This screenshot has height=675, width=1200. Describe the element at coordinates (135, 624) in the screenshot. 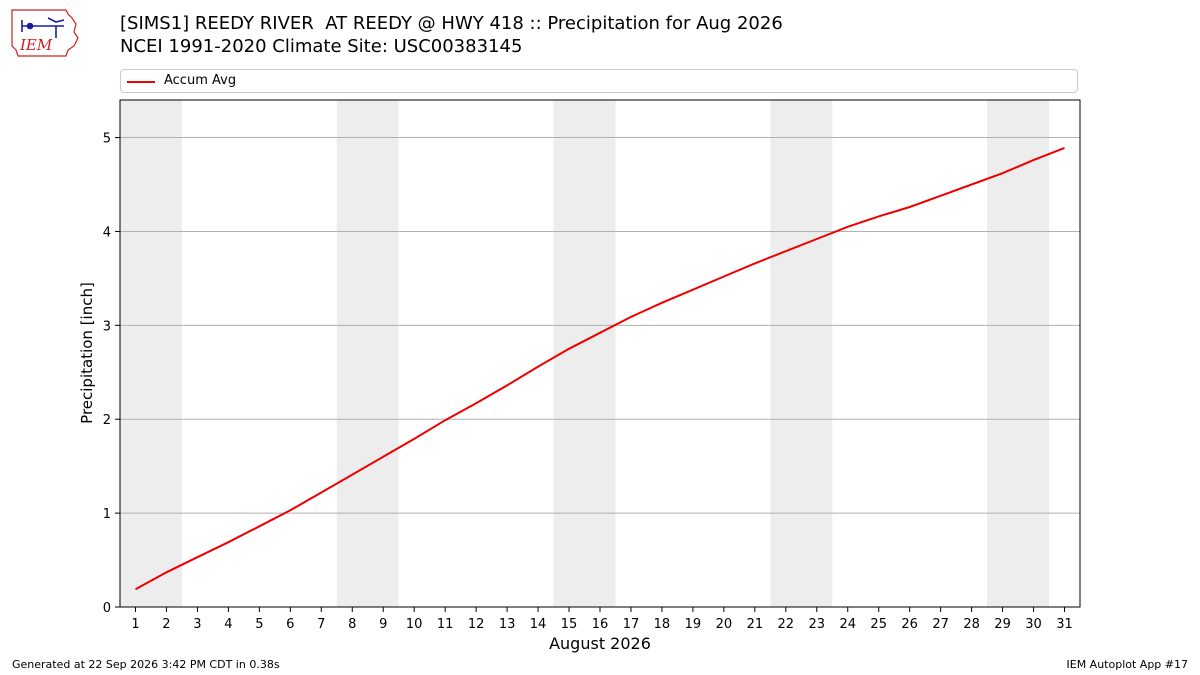

I see `x-tick-label-1: 1` at that location.